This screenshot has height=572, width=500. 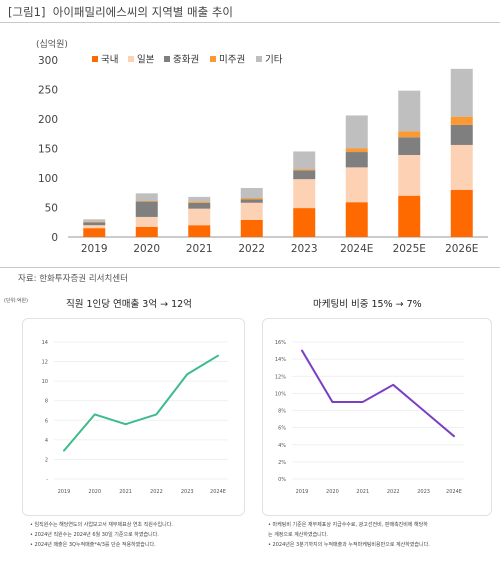 I want to click on y-tick-label: 8, so click(x=46, y=402).